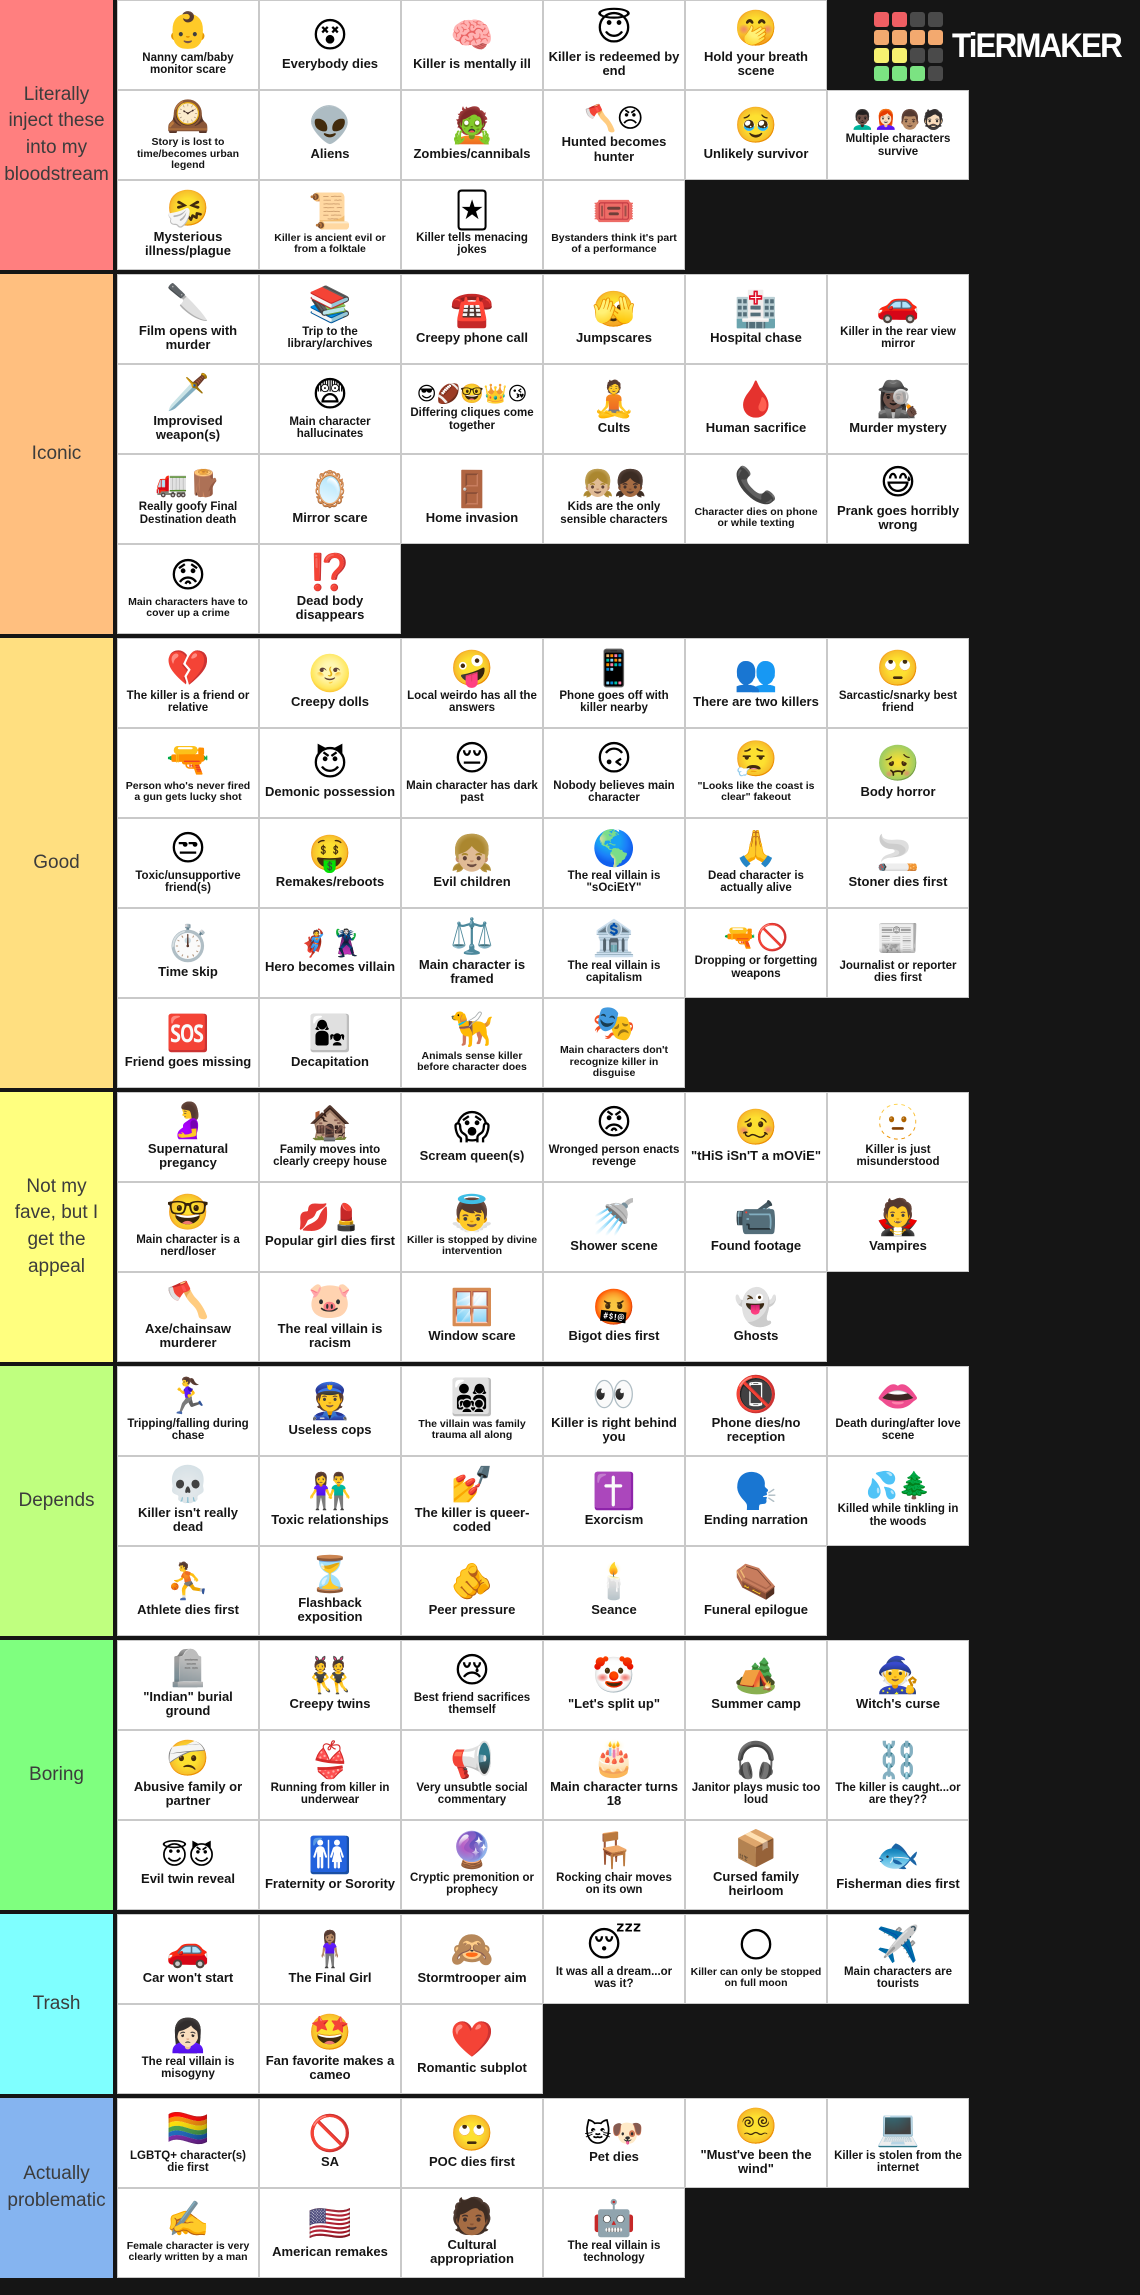 The height and width of the screenshot is (2295, 1140). I want to click on tier-cell: 🔫🚫 Dropping or forgetting weapons, so click(756, 953).